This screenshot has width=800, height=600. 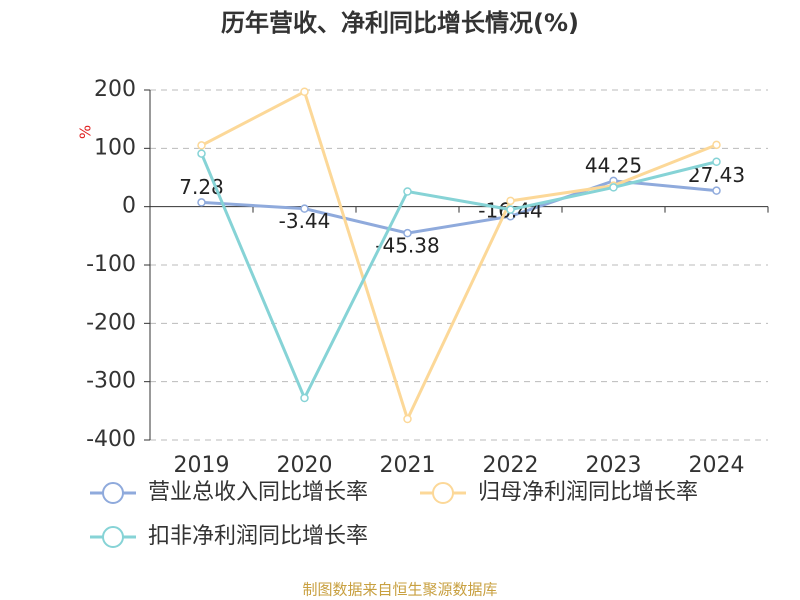 I want to click on y-tick-label: -400, so click(x=111, y=439).